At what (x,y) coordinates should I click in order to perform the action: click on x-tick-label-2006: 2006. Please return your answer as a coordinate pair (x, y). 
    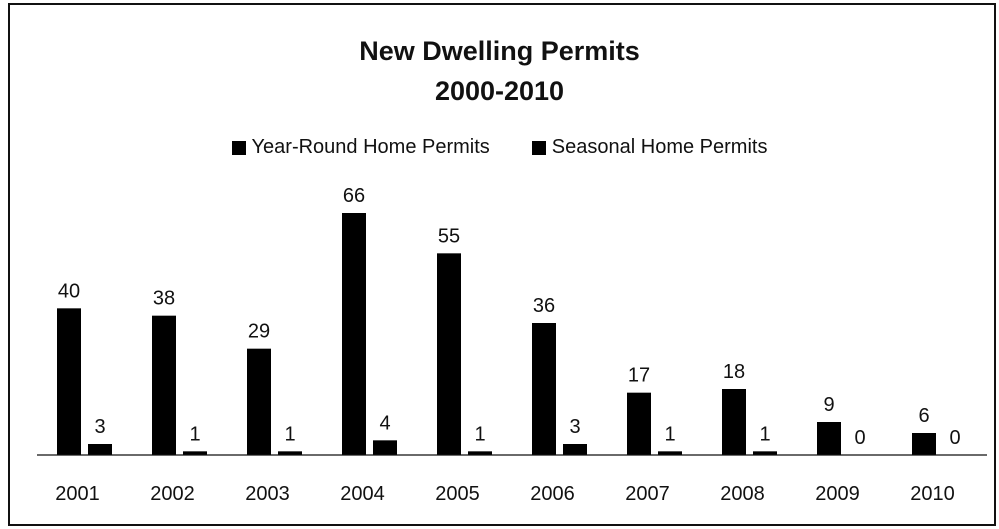
    Looking at the image, I should click on (552, 494).